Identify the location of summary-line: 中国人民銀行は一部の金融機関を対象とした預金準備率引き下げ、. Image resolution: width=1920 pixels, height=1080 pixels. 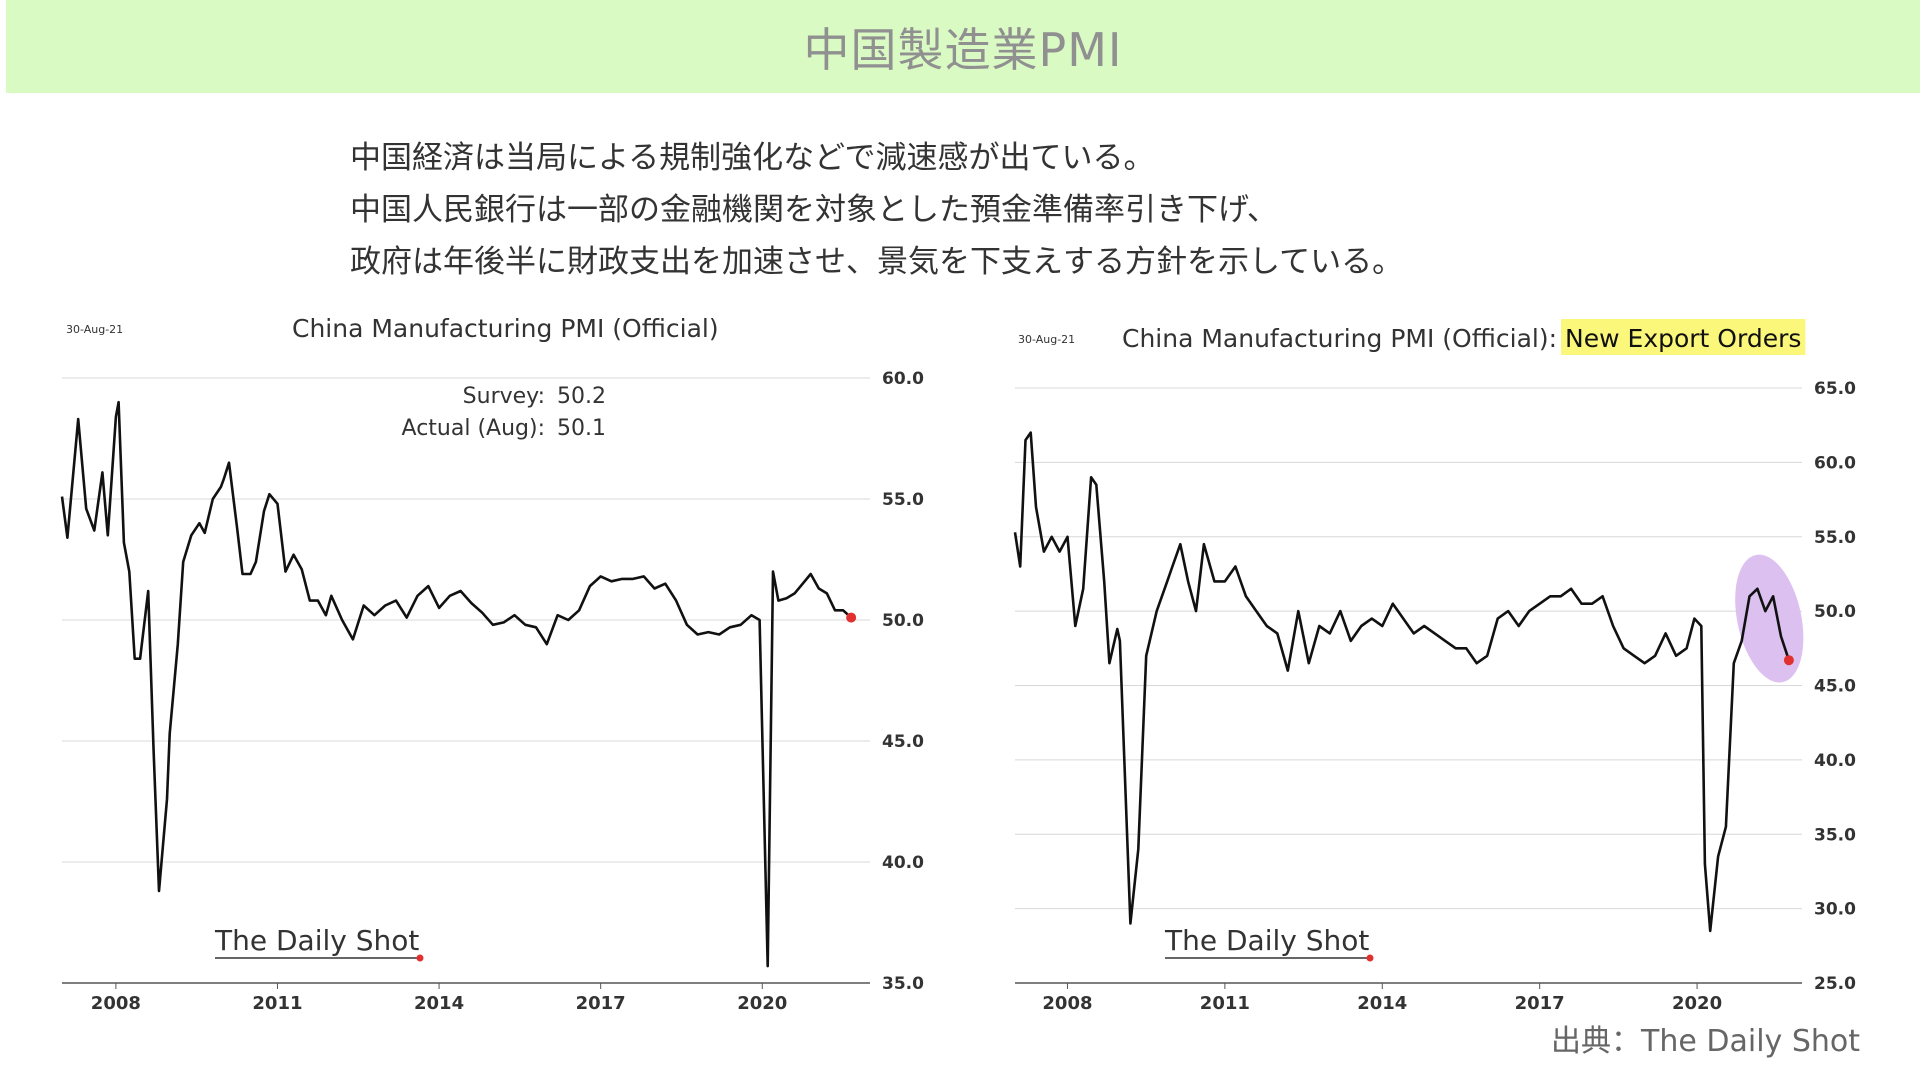
(814, 210).